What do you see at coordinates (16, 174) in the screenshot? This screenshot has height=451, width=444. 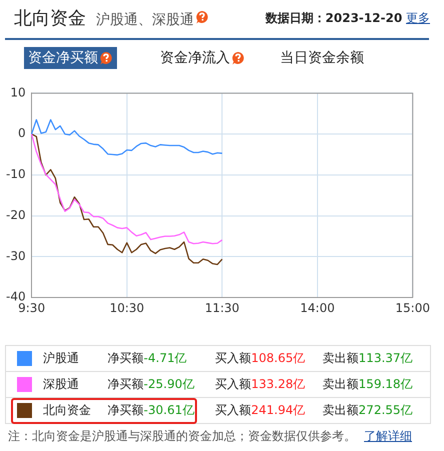 I see `y-tick-label: -10` at bounding box center [16, 174].